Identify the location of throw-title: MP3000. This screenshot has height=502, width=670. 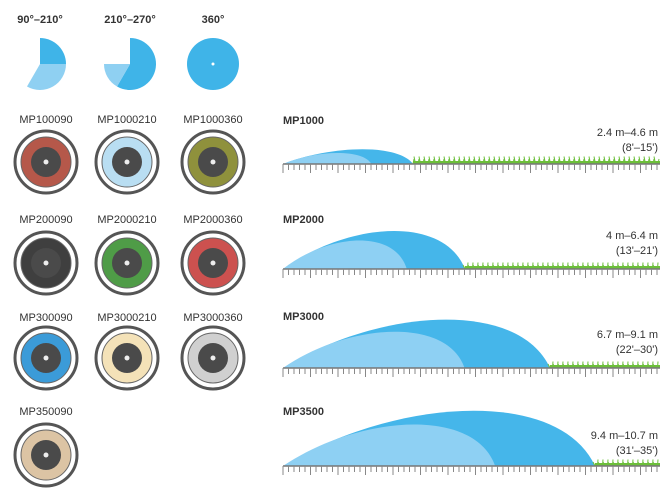
(303, 317).